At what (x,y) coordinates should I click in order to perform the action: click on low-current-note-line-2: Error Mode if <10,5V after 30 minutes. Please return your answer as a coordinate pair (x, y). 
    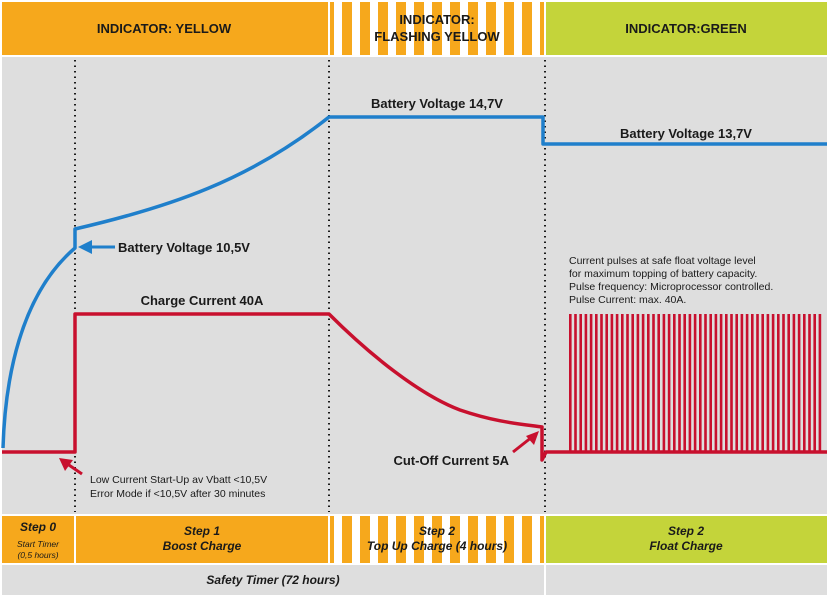
    Looking at the image, I should click on (177, 494).